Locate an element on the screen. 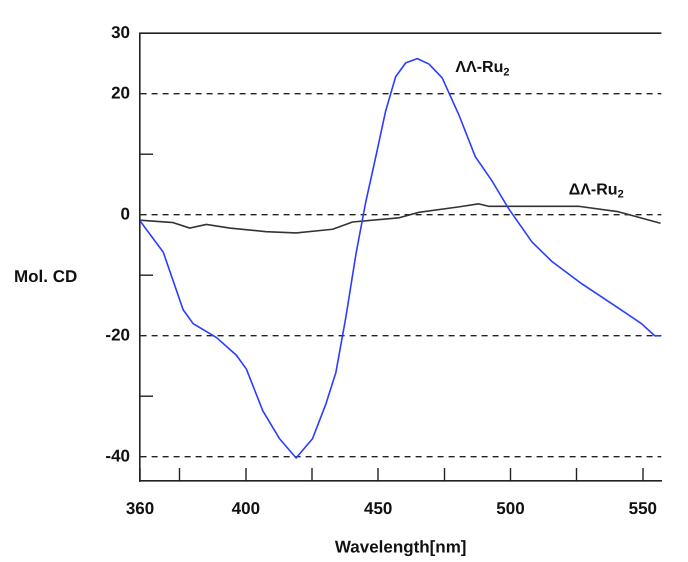 The width and height of the screenshot is (688, 562). x-tick-label: 450 is located at coordinates (378, 508).